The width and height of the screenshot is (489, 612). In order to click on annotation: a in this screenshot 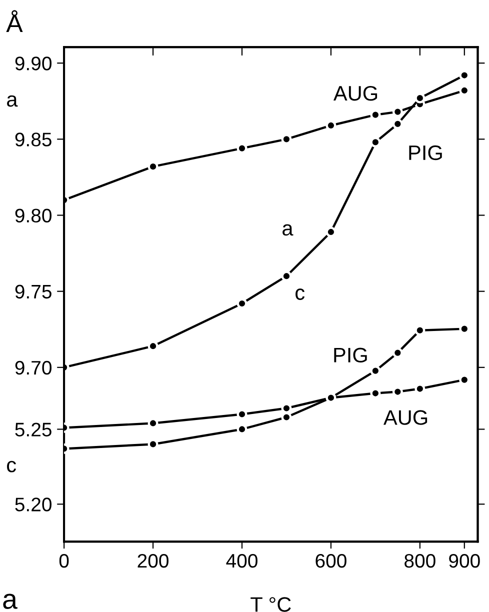, I will do `click(288, 230)`.